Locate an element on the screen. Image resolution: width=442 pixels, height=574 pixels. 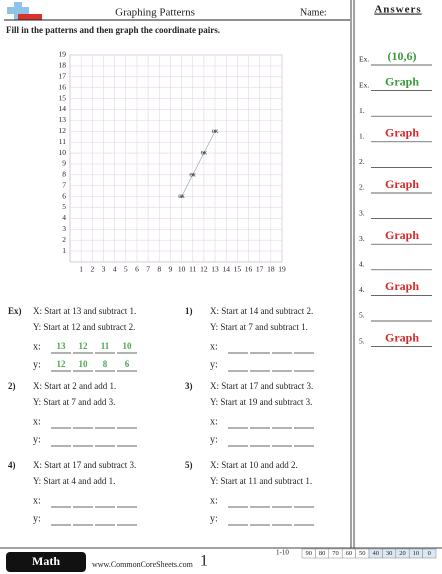
problem-label: 5) is located at coordinates (189, 465).